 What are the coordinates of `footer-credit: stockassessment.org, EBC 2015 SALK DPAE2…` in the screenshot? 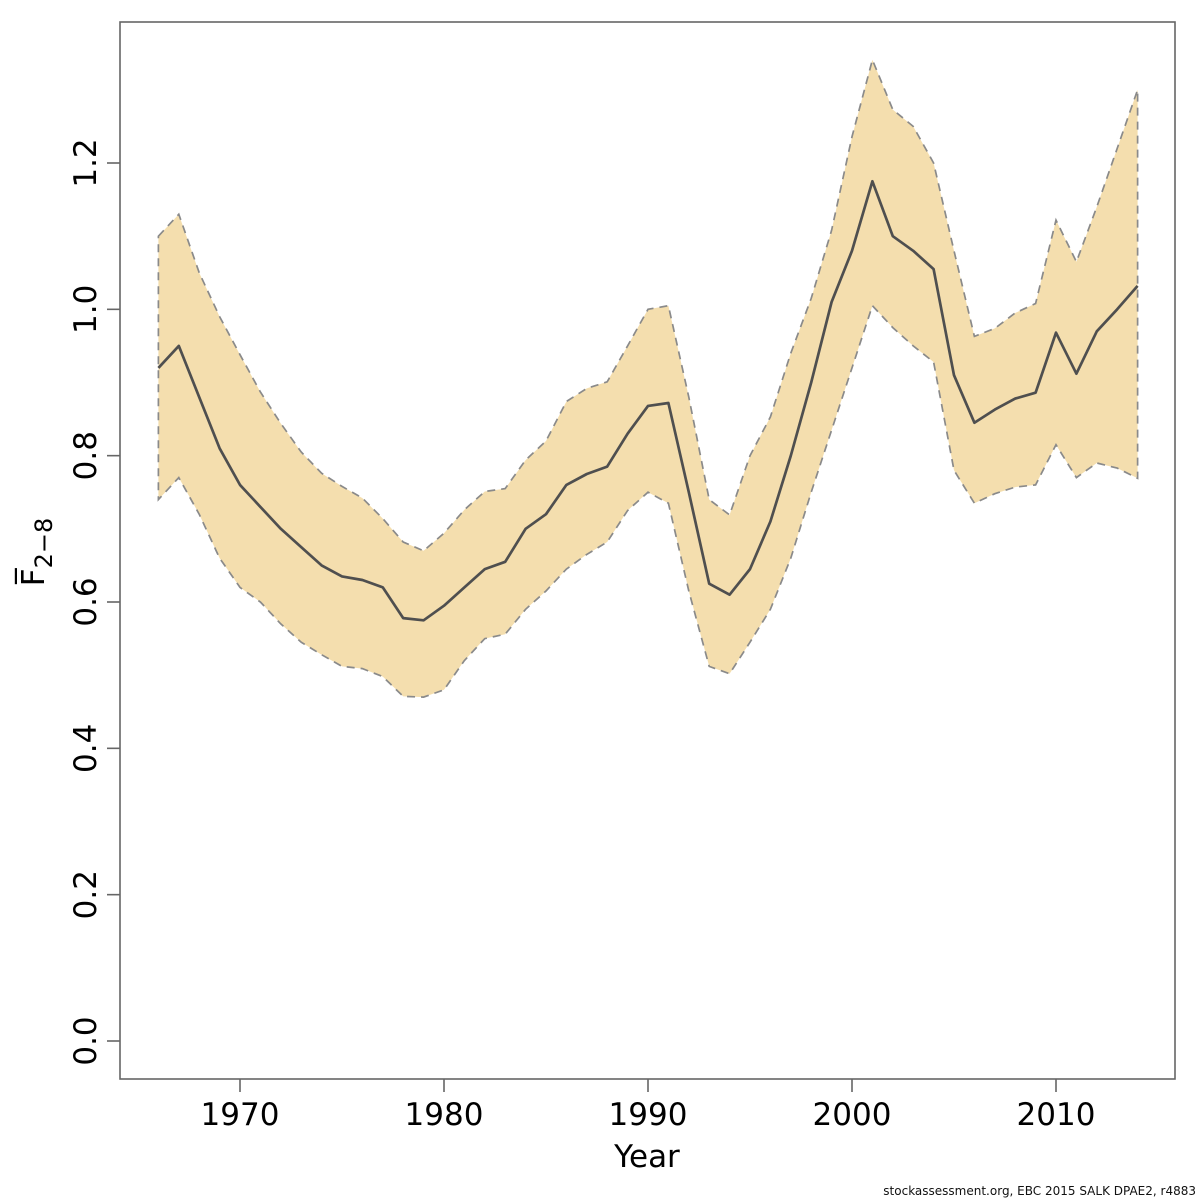 It's located at (1039, 1191).